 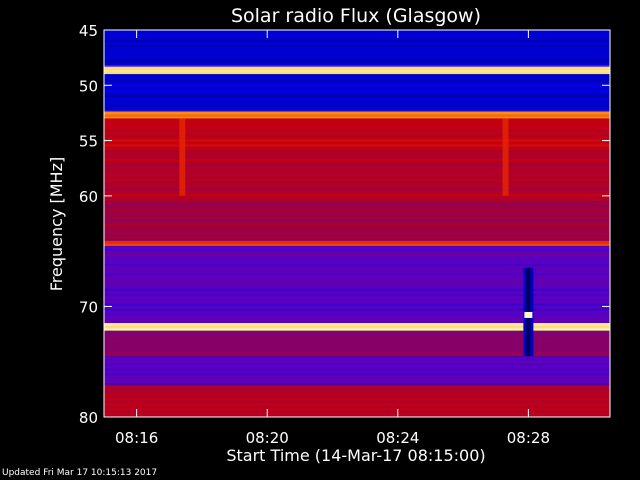 I want to click on y-tick-label: 60, so click(x=88, y=197).